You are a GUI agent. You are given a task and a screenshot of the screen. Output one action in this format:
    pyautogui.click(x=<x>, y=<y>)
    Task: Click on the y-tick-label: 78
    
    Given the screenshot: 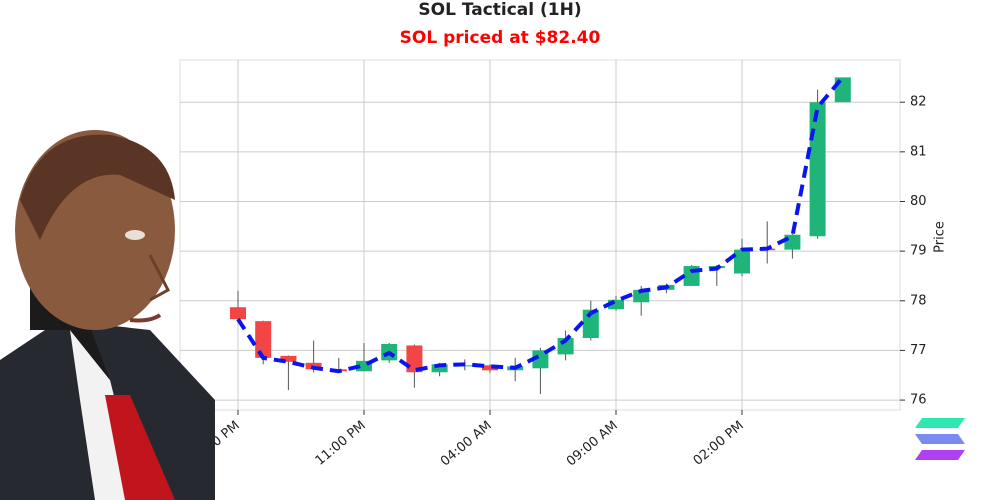 What is the action you would take?
    pyautogui.click(x=918, y=300)
    